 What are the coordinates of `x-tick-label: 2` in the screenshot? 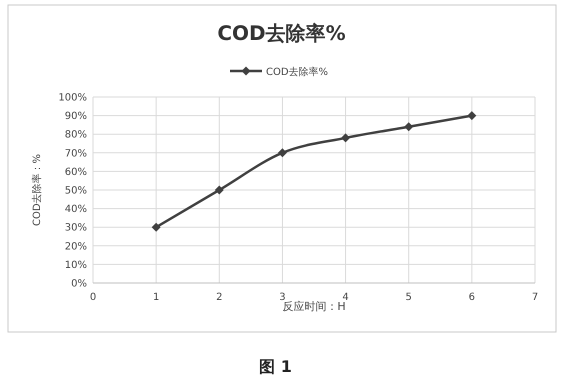 It's located at (219, 297).